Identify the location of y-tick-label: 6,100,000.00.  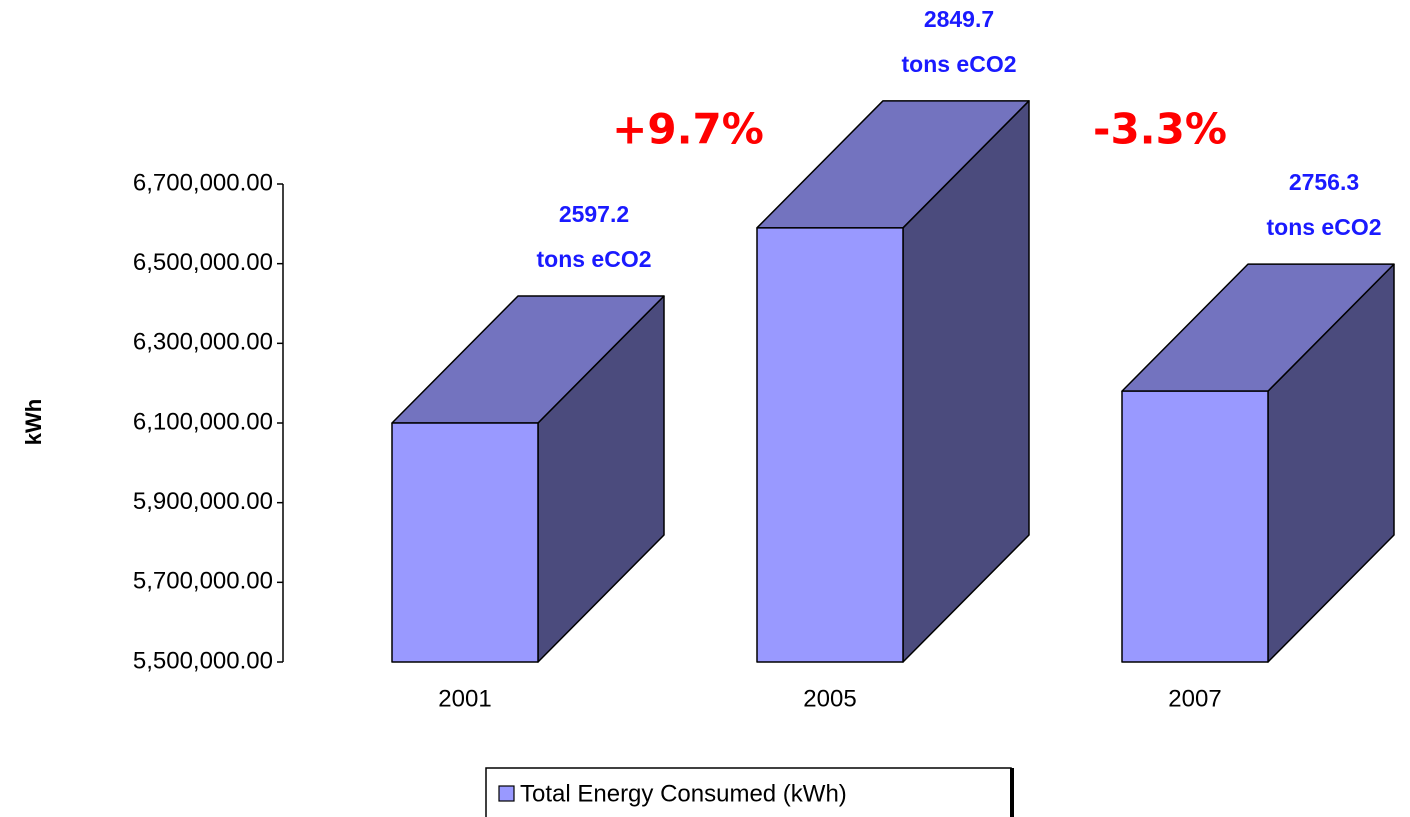
(203, 421).